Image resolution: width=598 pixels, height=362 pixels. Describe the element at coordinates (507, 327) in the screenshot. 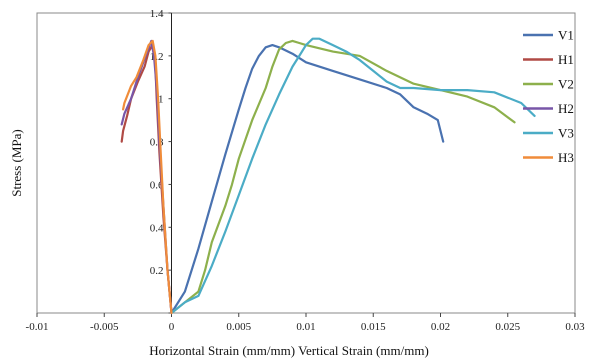

I see `x-tick-label: 0.025` at that location.